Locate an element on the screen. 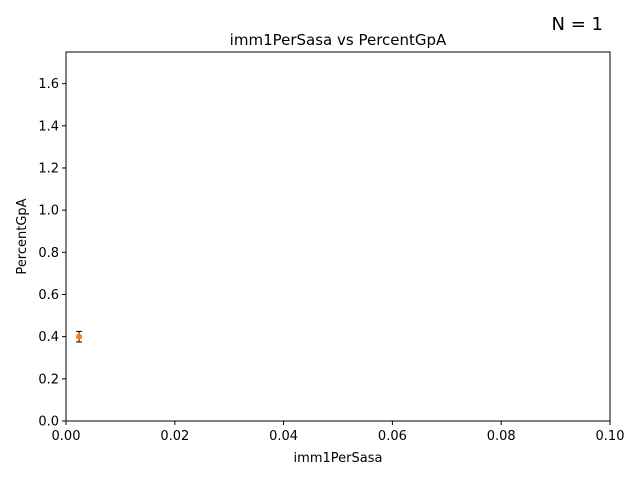 This screenshot has height=485, width=640. x-axis-label: imm1PerSasa is located at coordinates (338, 458).